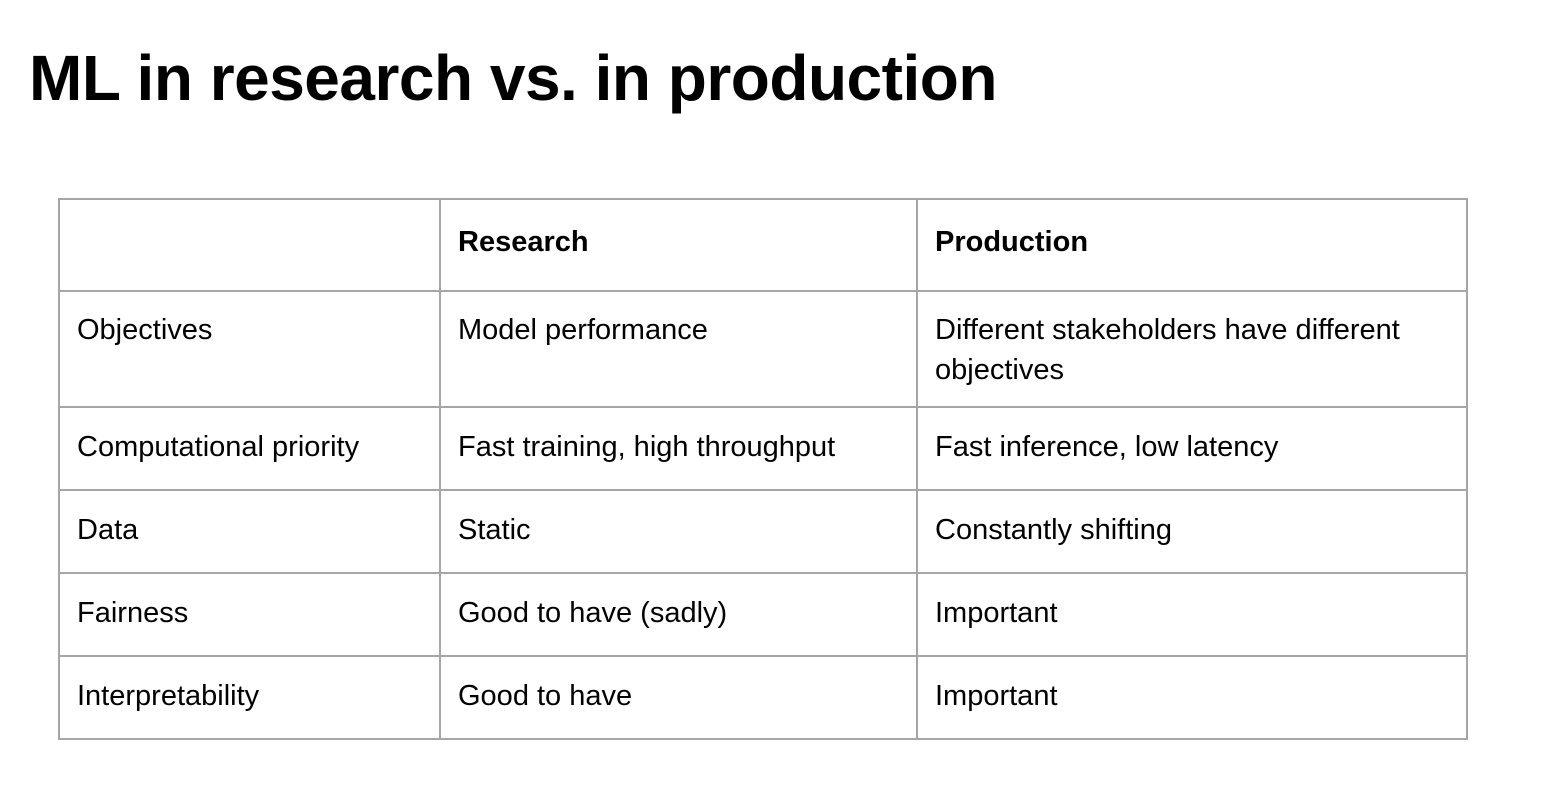  What do you see at coordinates (1192, 531) in the screenshot?
I see `production-cell: Constantly shifting` at bounding box center [1192, 531].